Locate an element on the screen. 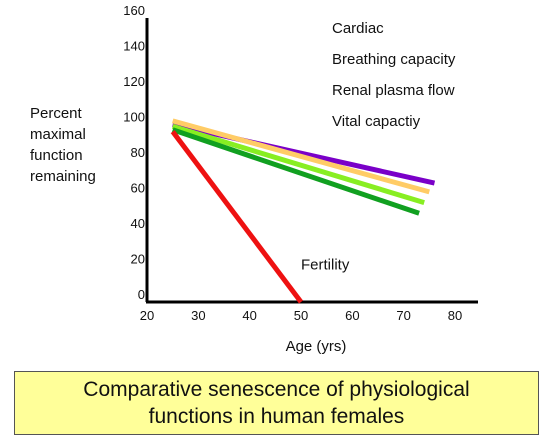 The height and width of the screenshot is (443, 559). y-tick-label: 20 is located at coordinates (138, 259).